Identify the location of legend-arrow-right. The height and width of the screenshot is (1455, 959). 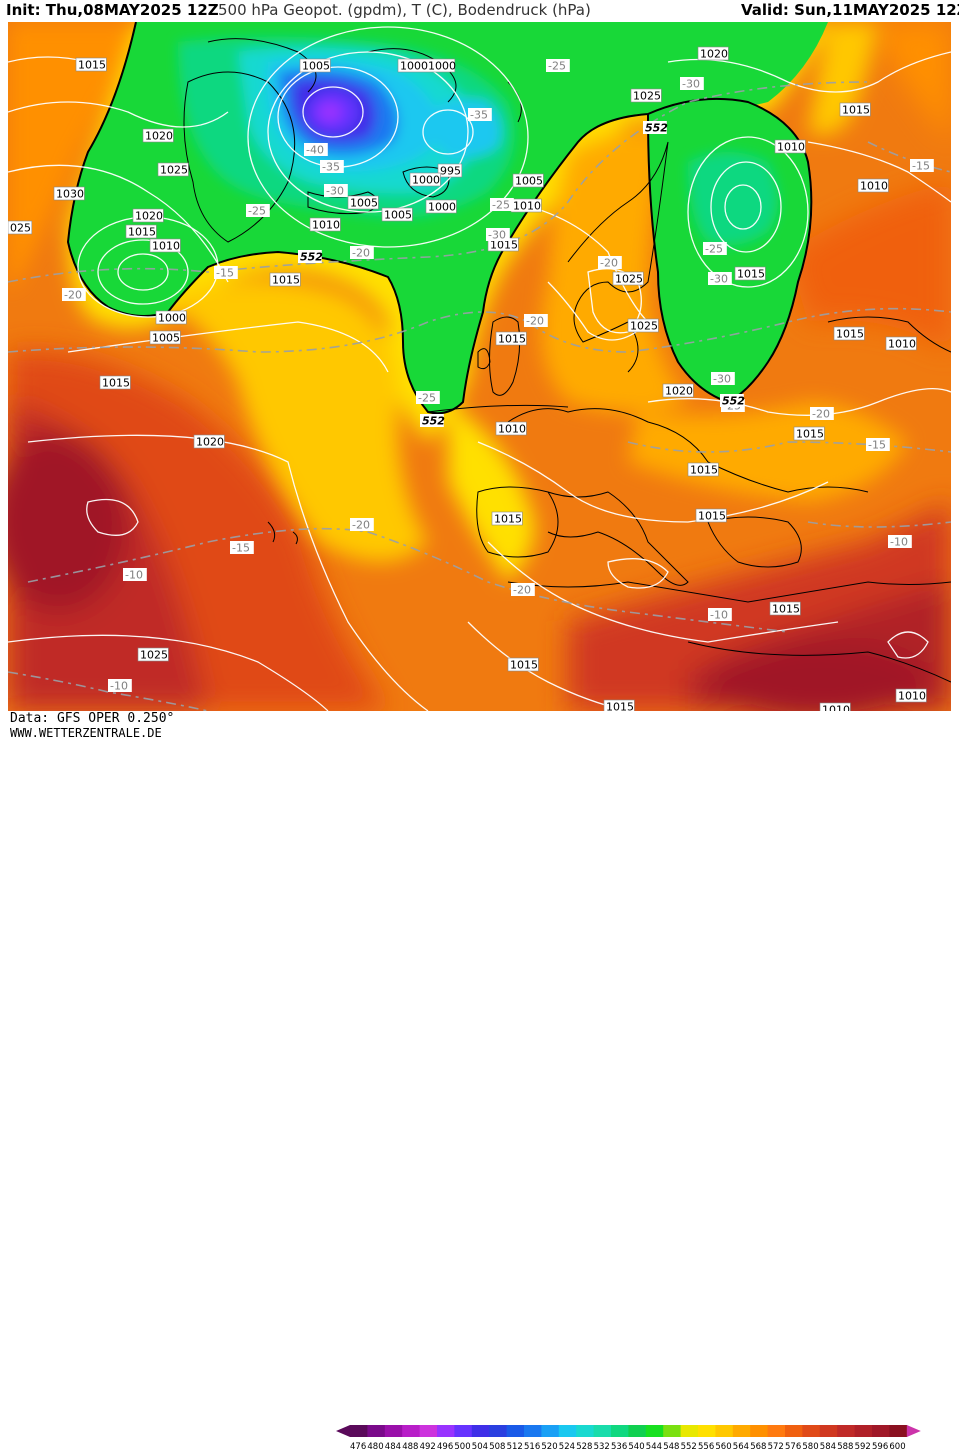
(913, 1431).